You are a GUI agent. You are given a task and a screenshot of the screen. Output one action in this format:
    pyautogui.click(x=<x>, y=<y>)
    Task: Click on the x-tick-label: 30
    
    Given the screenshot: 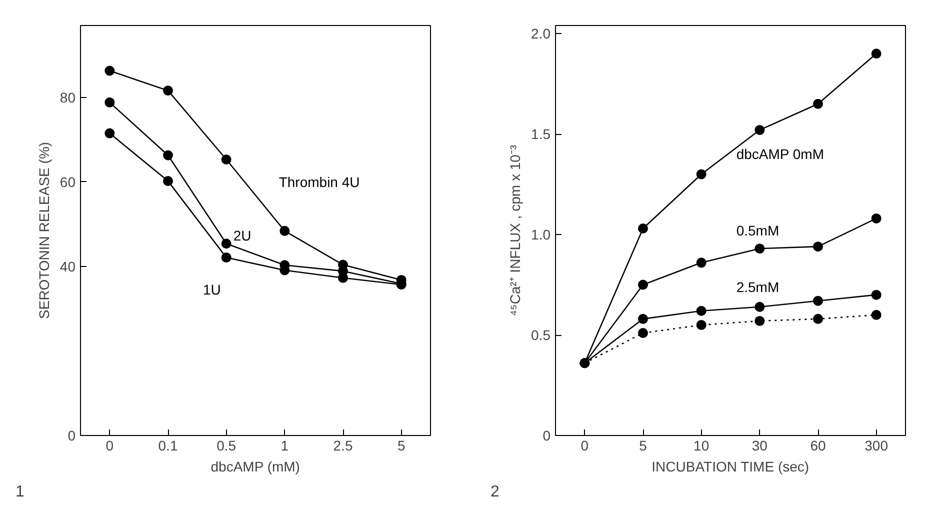 What is the action you would take?
    pyautogui.click(x=760, y=446)
    